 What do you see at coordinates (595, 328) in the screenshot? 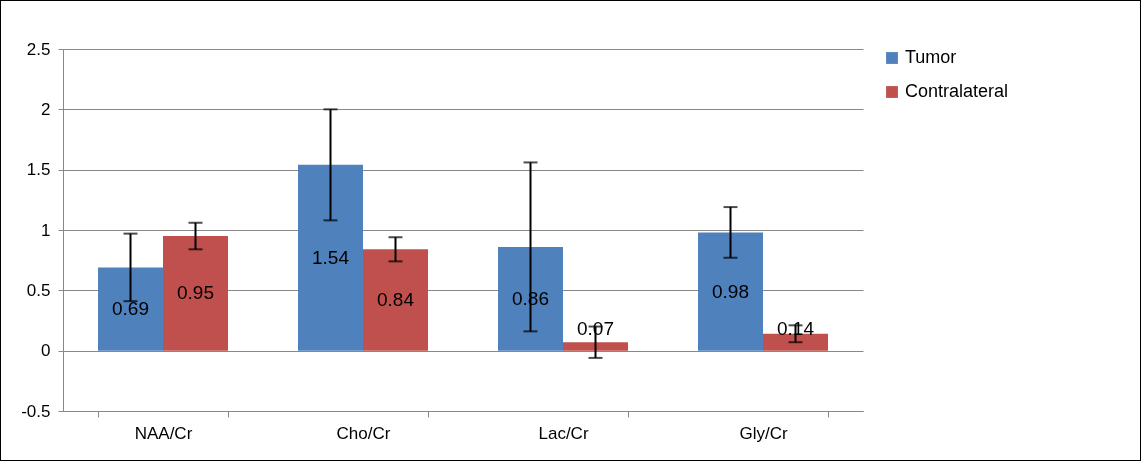
I see `data-label: 0.07` at bounding box center [595, 328].